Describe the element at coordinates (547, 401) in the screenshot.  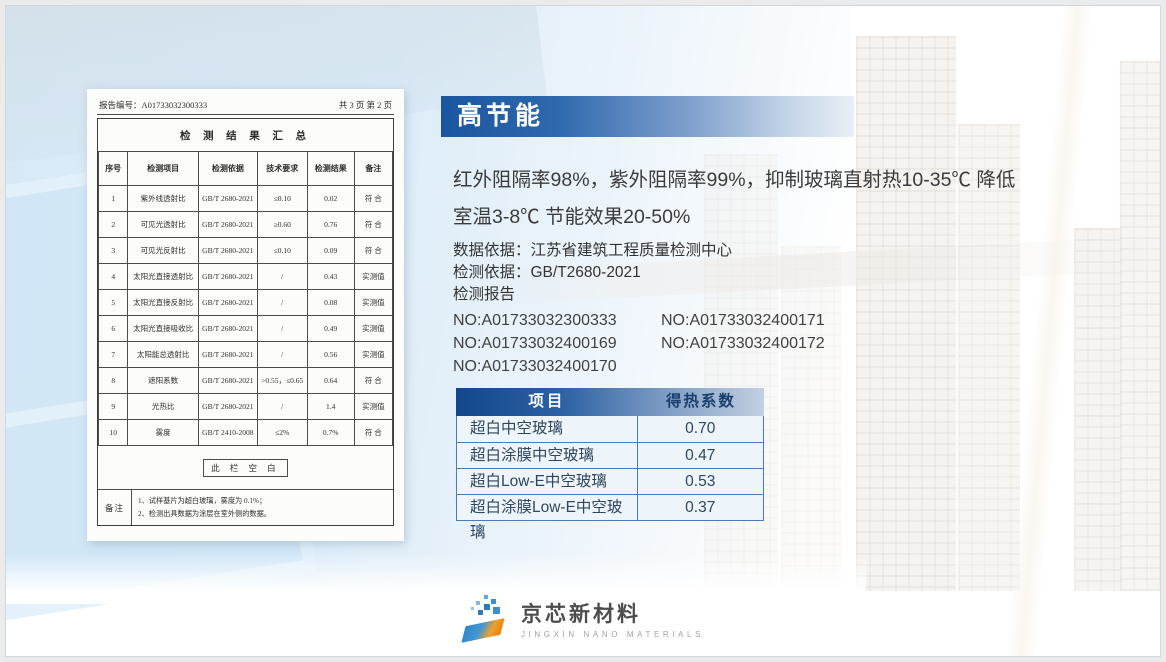
I see `heat-table-col-project: 项目` at that location.